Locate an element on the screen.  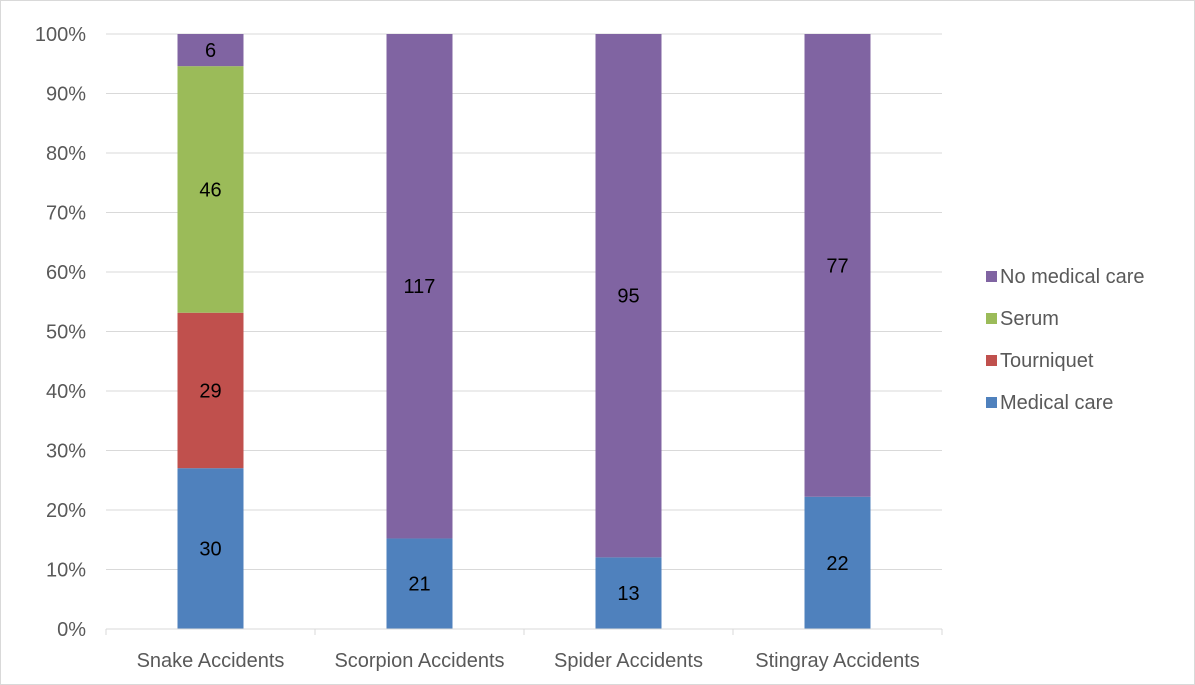
y-tick-label: 0% is located at coordinates (71, 630).